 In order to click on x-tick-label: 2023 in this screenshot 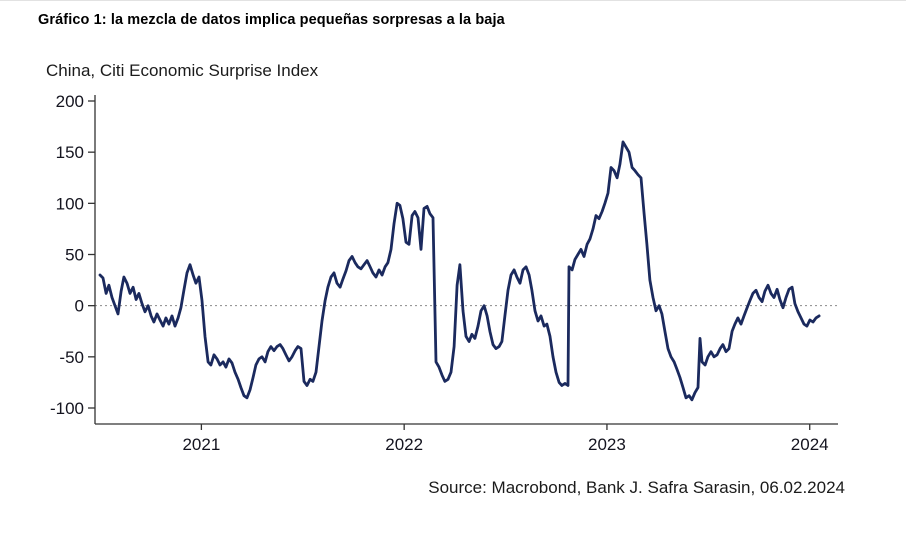, I will do `click(607, 444)`.